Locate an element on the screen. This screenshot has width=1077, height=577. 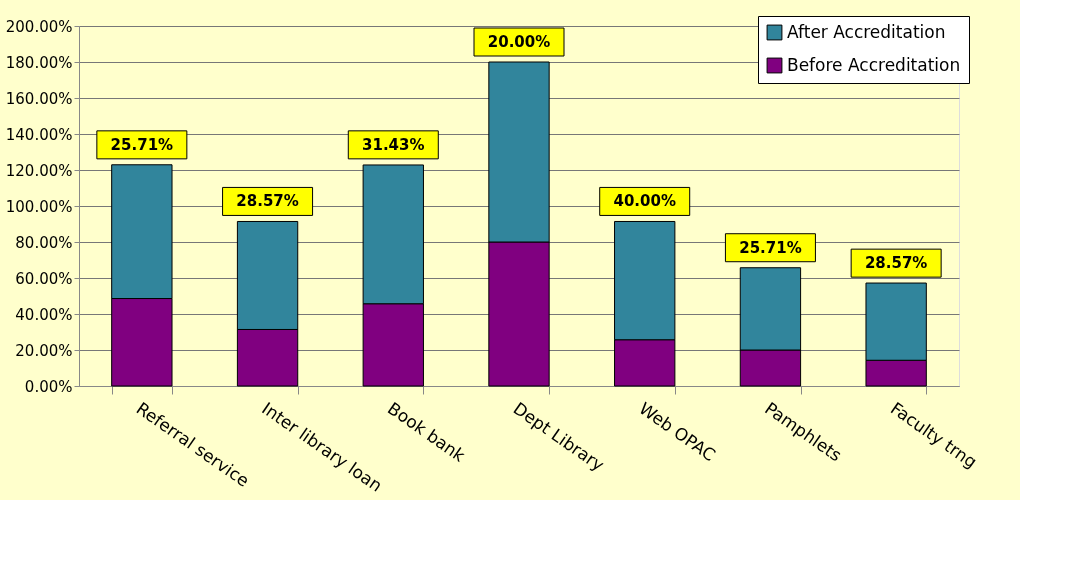
y-tick-label: 160.00% is located at coordinates (39, 98).